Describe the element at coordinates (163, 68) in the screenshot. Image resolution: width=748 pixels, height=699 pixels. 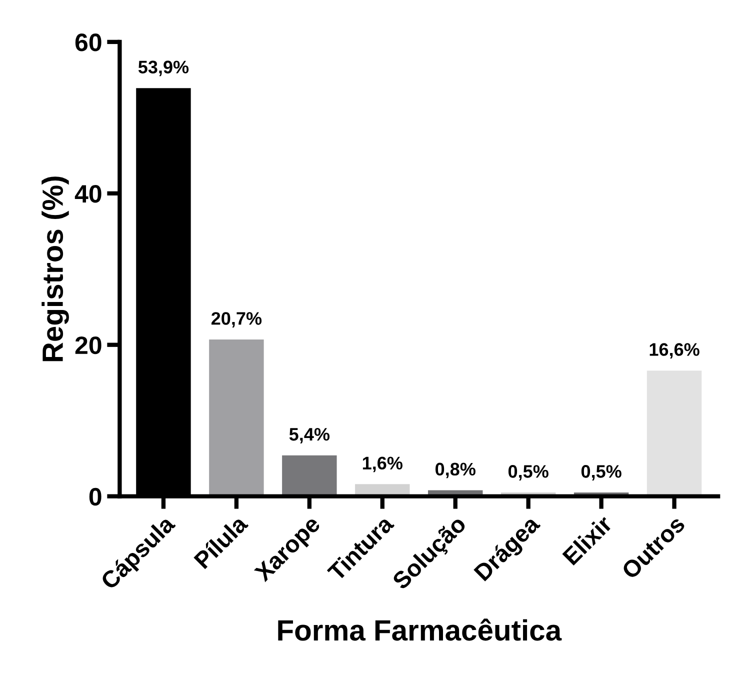
I see `data-label: 53,9%` at that location.